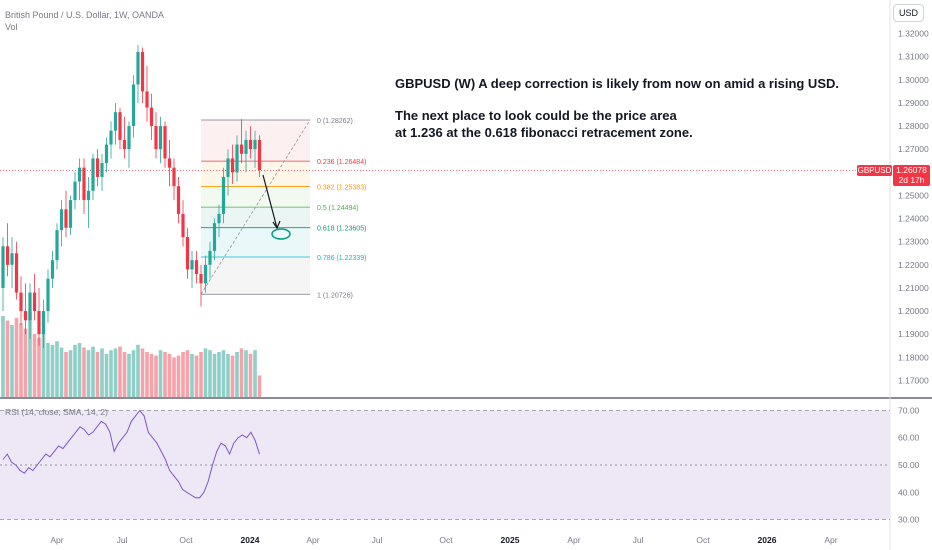  I want to click on volume-label: Vol, so click(11, 27).